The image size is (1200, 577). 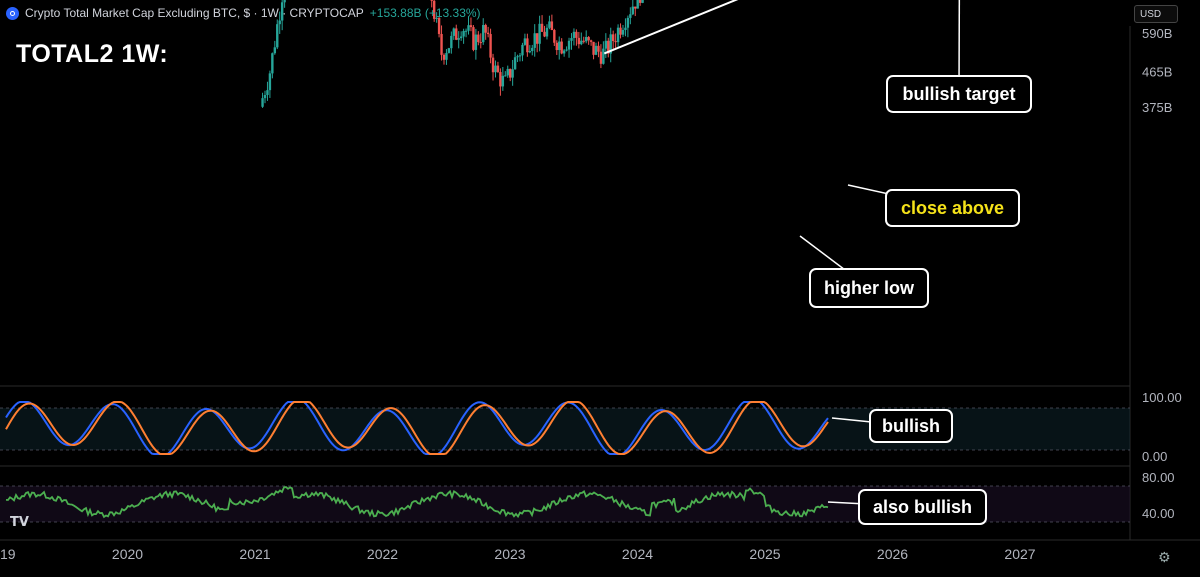 I want to click on also-bullish-callout-box, so click(x=922, y=507).